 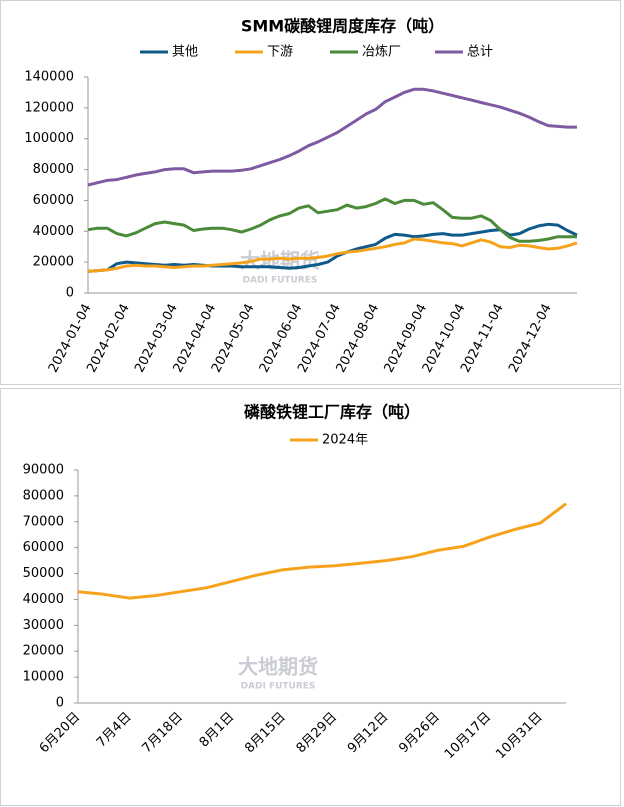 What do you see at coordinates (43, 573) in the screenshot?
I see `y-tick-label: 50000` at bounding box center [43, 573].